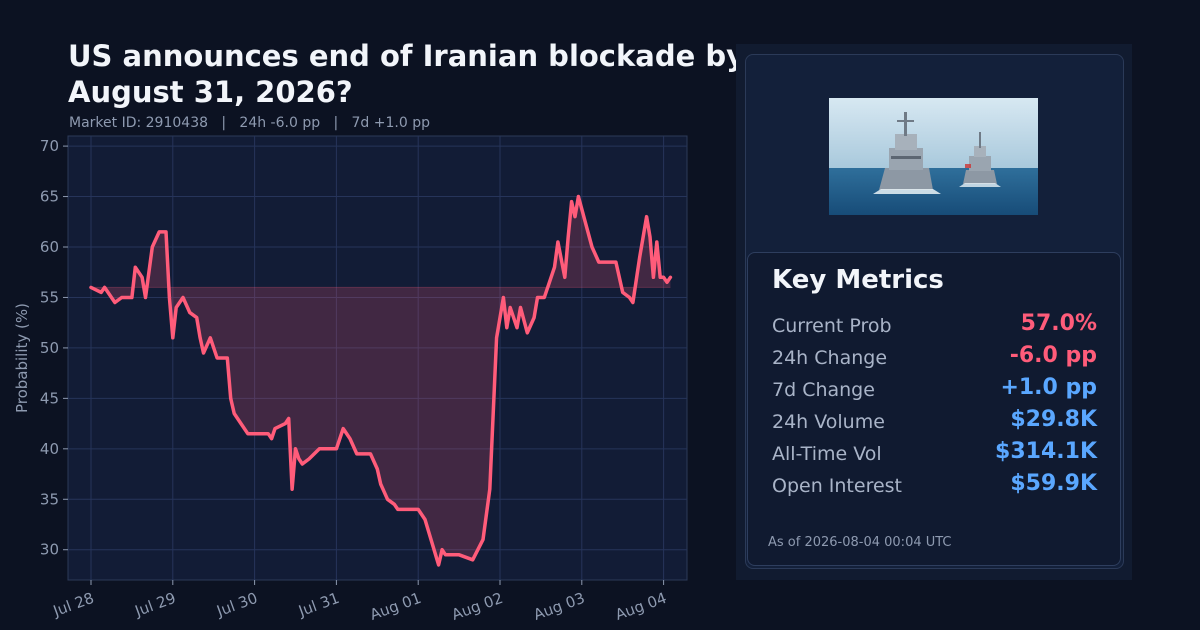 This screenshot has height=630, width=1200. What do you see at coordinates (1058, 323) in the screenshot?
I see `metric-value: 57.0%` at bounding box center [1058, 323].